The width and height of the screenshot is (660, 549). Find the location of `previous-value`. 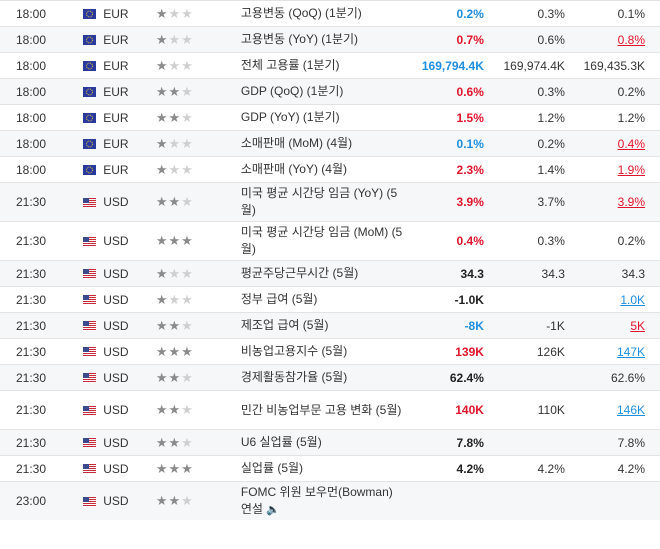

previous-value is located at coordinates (615, 500).